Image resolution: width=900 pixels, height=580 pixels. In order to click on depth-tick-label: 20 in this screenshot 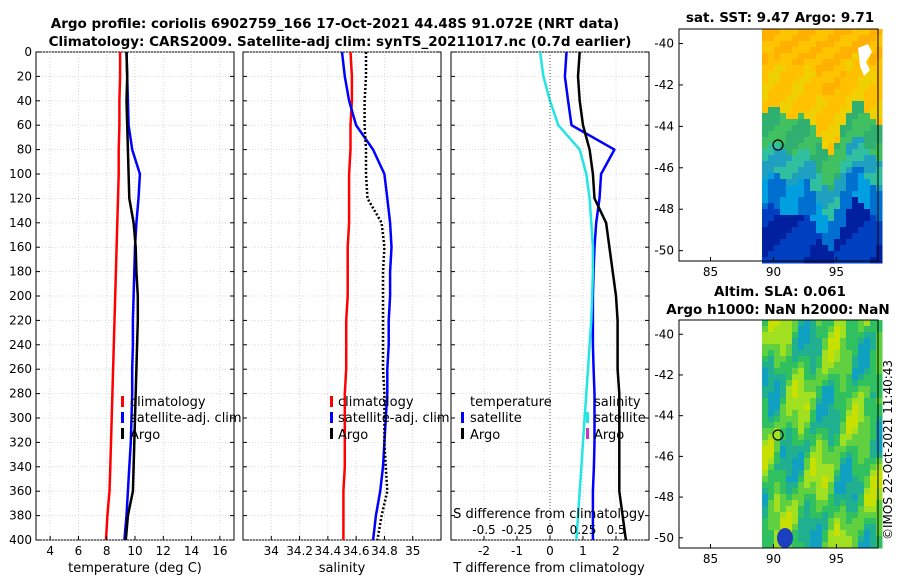, I will do `click(24, 76)`.